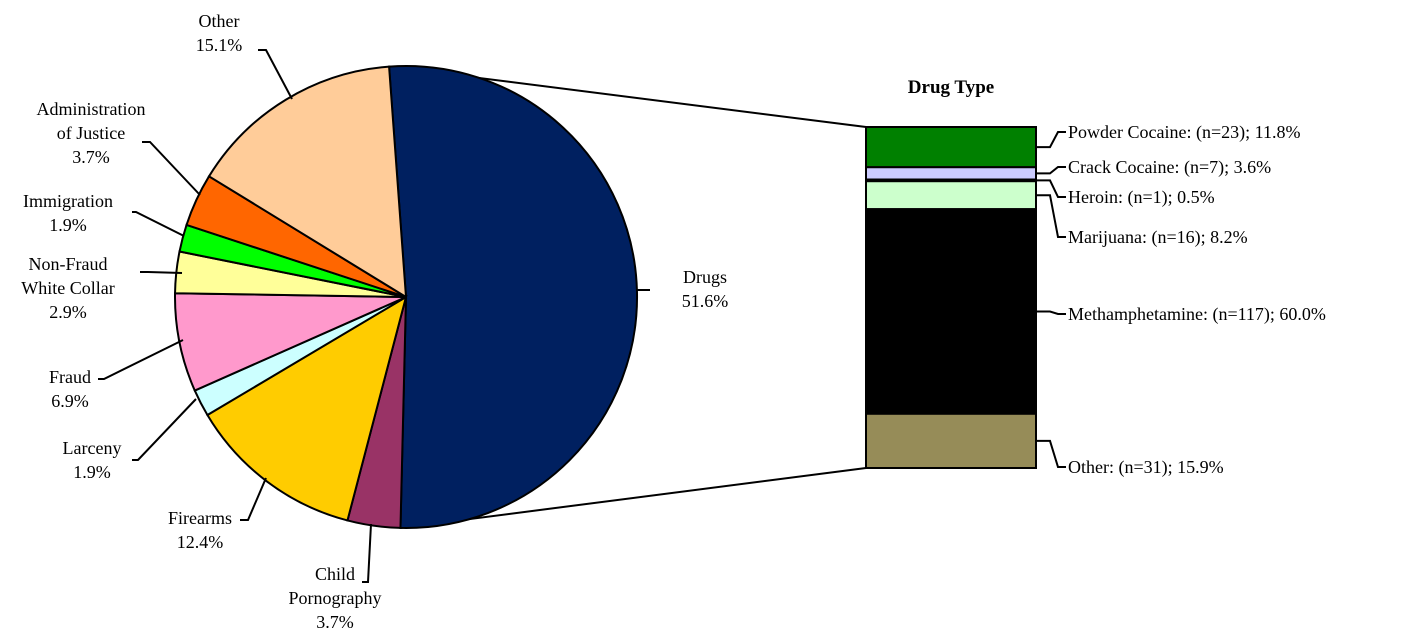 The image size is (1425, 638). Describe the element at coordinates (1051, 170) in the screenshot. I see `bar-leader-crack-cocaine` at that location.